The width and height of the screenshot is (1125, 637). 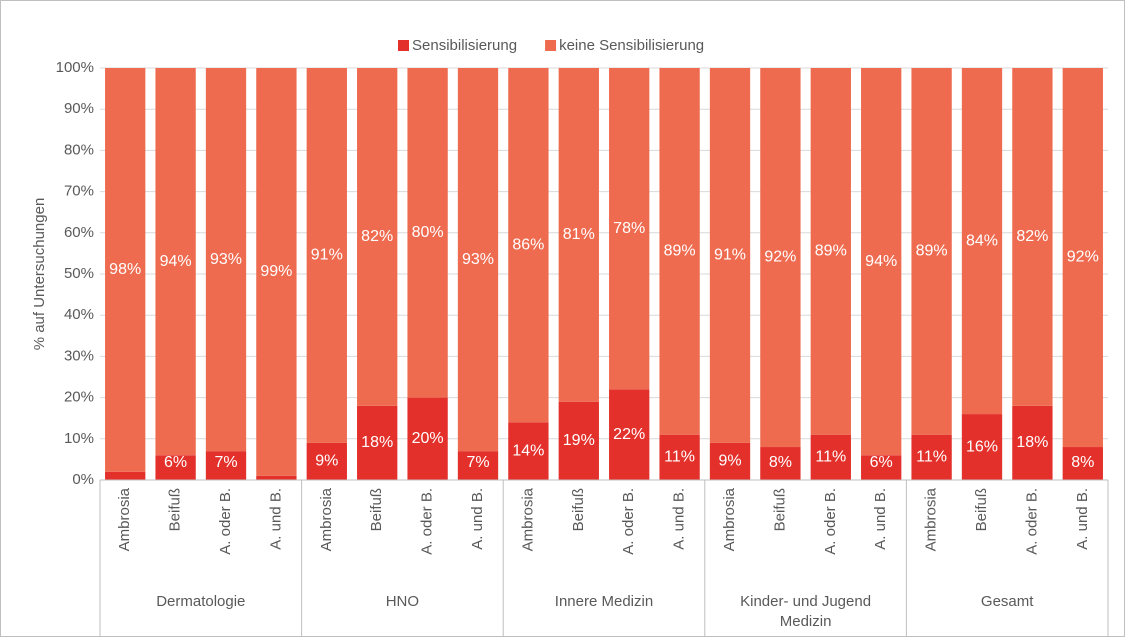 I want to click on value-label: 86%, so click(x=528, y=244).